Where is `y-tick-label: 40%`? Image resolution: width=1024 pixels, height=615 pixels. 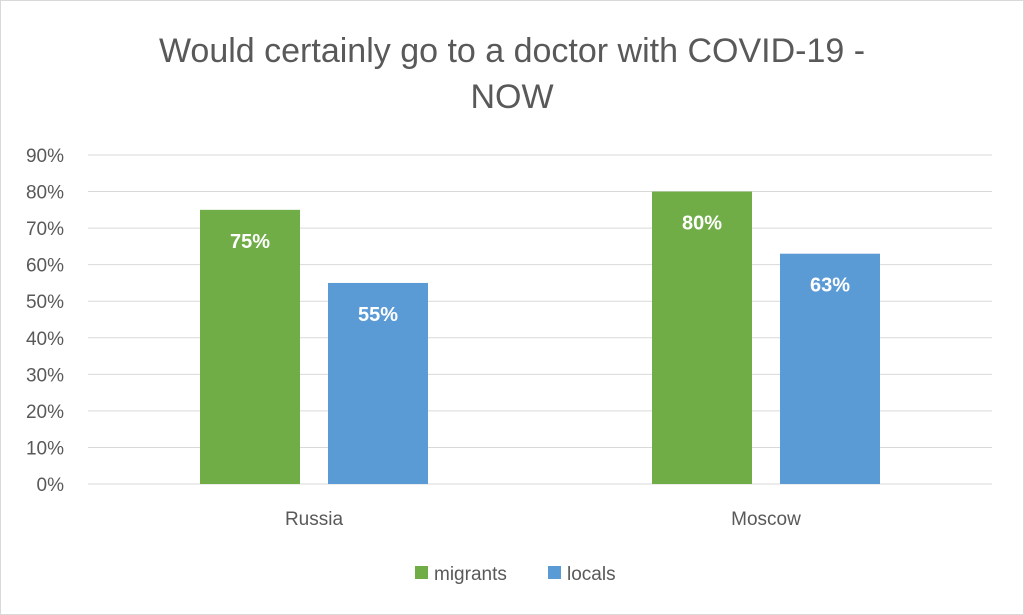 y-tick-label: 40% is located at coordinates (45, 339).